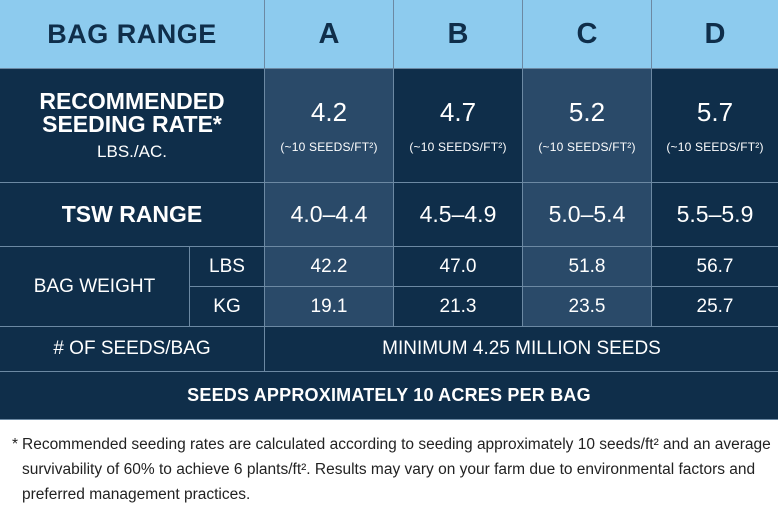 The image size is (778, 512). What do you see at coordinates (132, 100) in the screenshot?
I see `rate-label-line1: RECOMMENDED` at bounding box center [132, 100].